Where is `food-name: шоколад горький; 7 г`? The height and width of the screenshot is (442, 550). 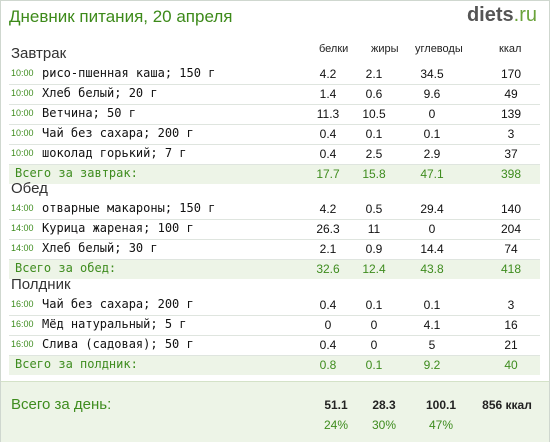 food-name: шоколад горький; 7 г is located at coordinates (114, 153).